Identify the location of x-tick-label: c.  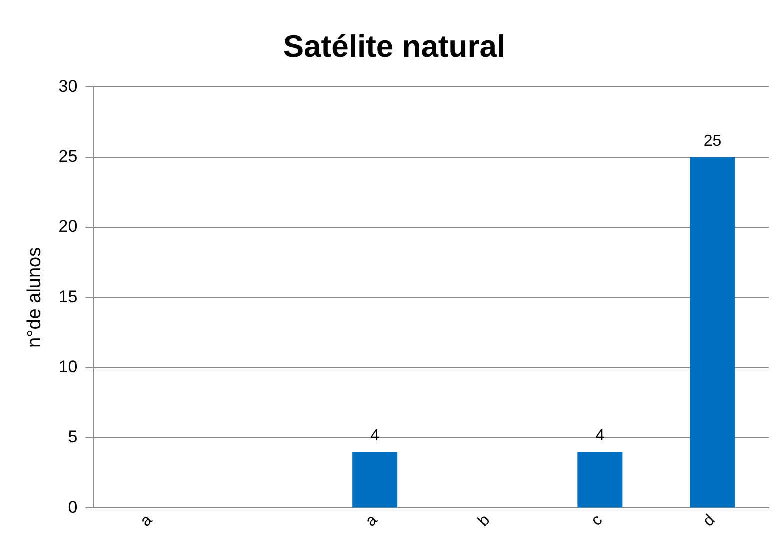
(597, 521).